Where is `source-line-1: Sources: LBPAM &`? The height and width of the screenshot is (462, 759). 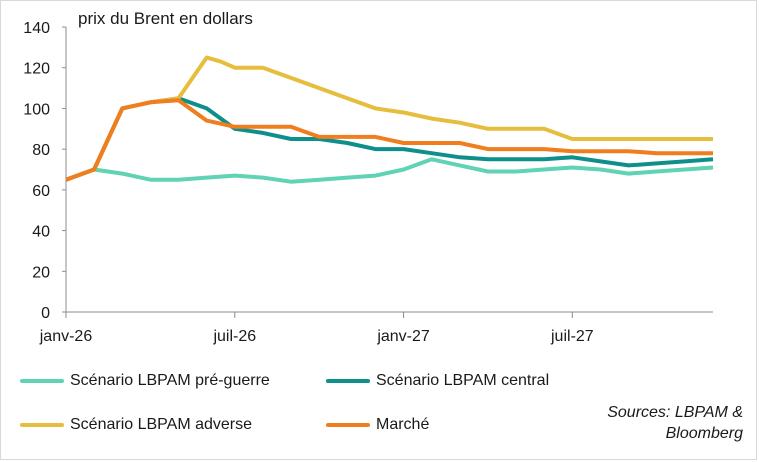
source-line-1: Sources: LBPAM & is located at coordinates (675, 412).